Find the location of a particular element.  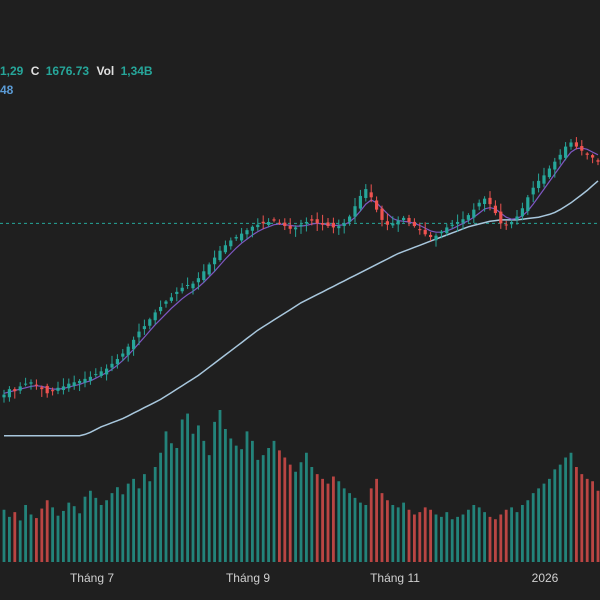

legend-vol-label: Vol is located at coordinates (105, 71).